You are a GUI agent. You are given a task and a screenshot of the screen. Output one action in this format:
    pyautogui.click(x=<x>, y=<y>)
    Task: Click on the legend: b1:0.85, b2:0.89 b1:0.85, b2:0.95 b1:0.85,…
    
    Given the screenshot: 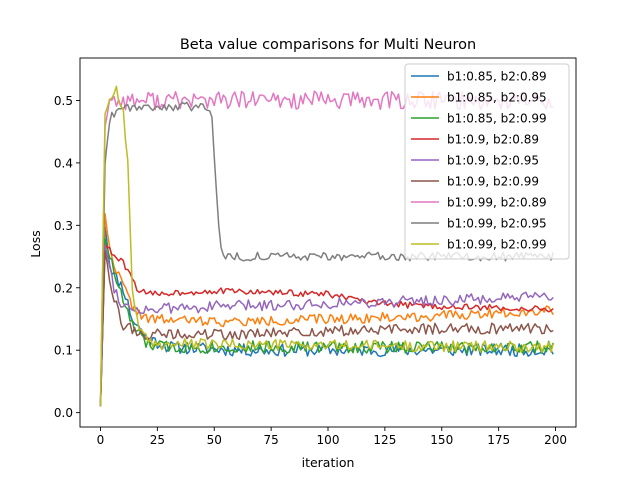 What is the action you would take?
    pyautogui.click(x=487, y=161)
    